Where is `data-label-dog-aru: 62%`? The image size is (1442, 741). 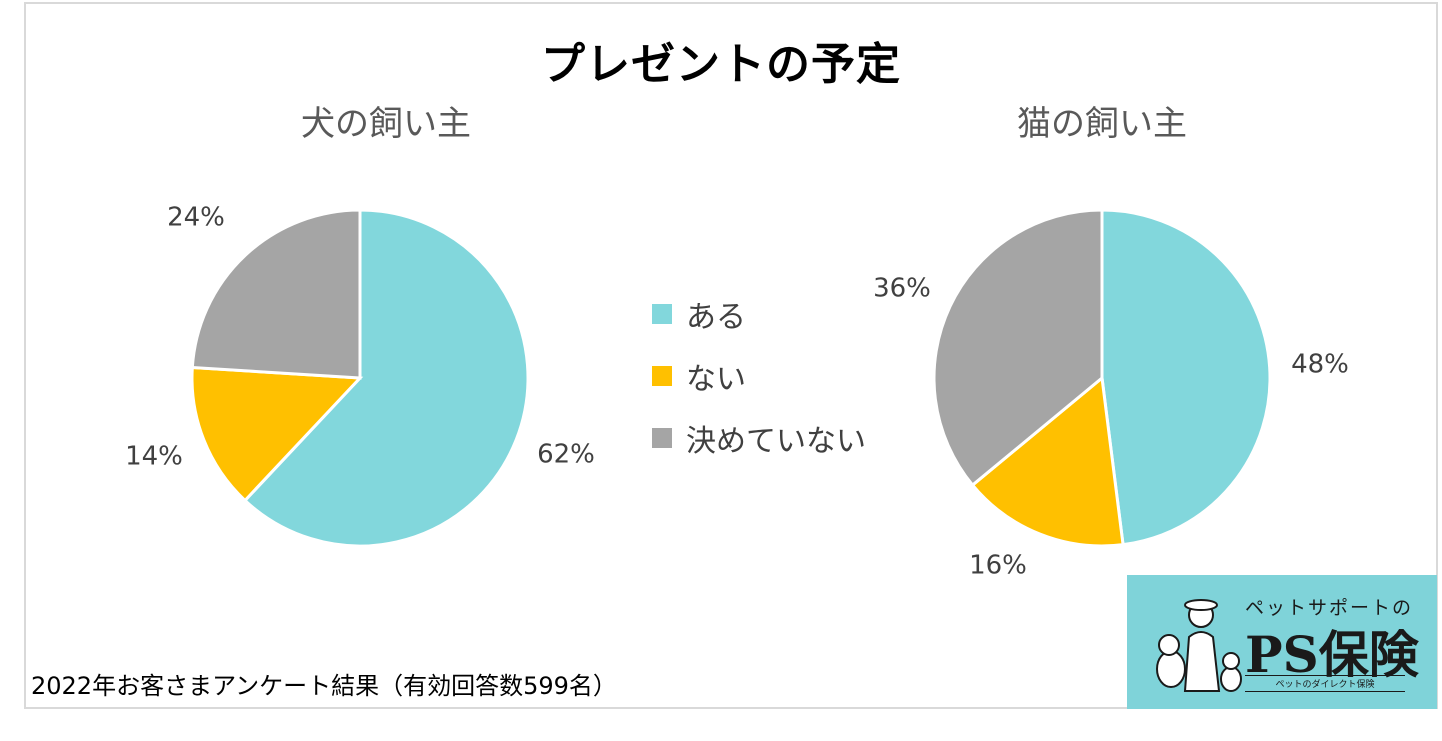 data-label-dog-aru: 62% is located at coordinates (566, 455).